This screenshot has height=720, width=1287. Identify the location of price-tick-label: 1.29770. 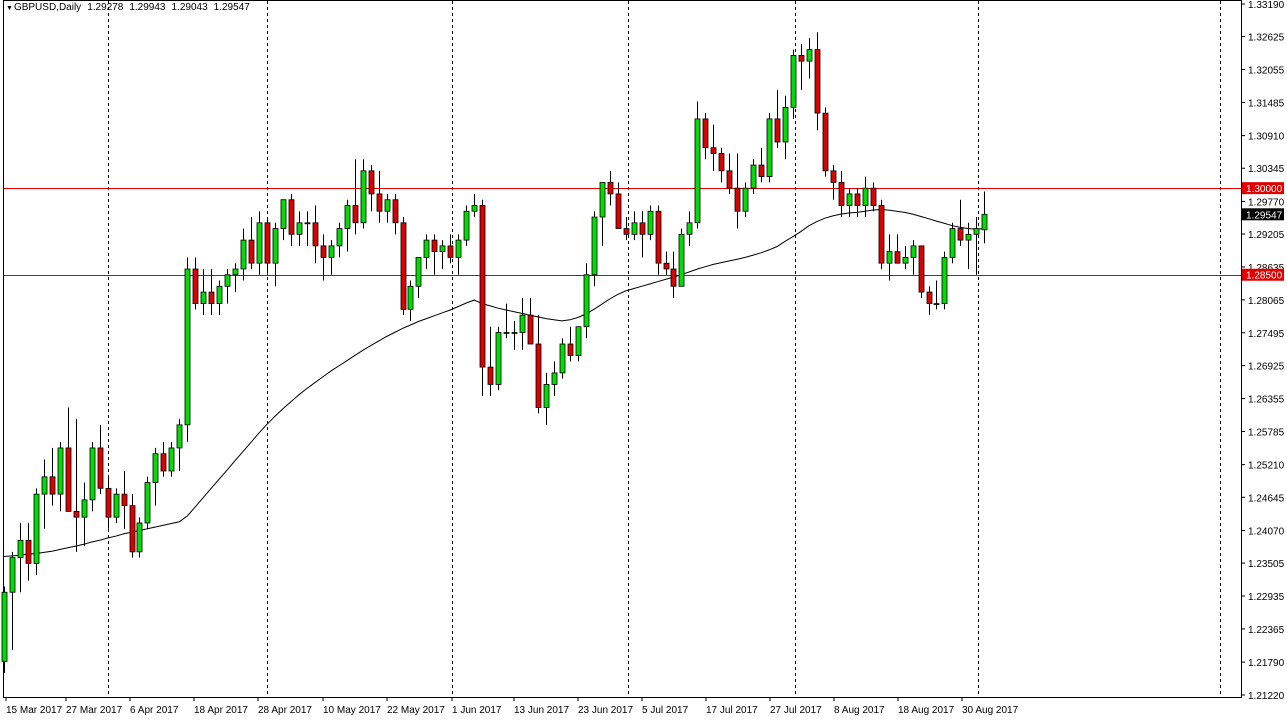
(1266, 202).